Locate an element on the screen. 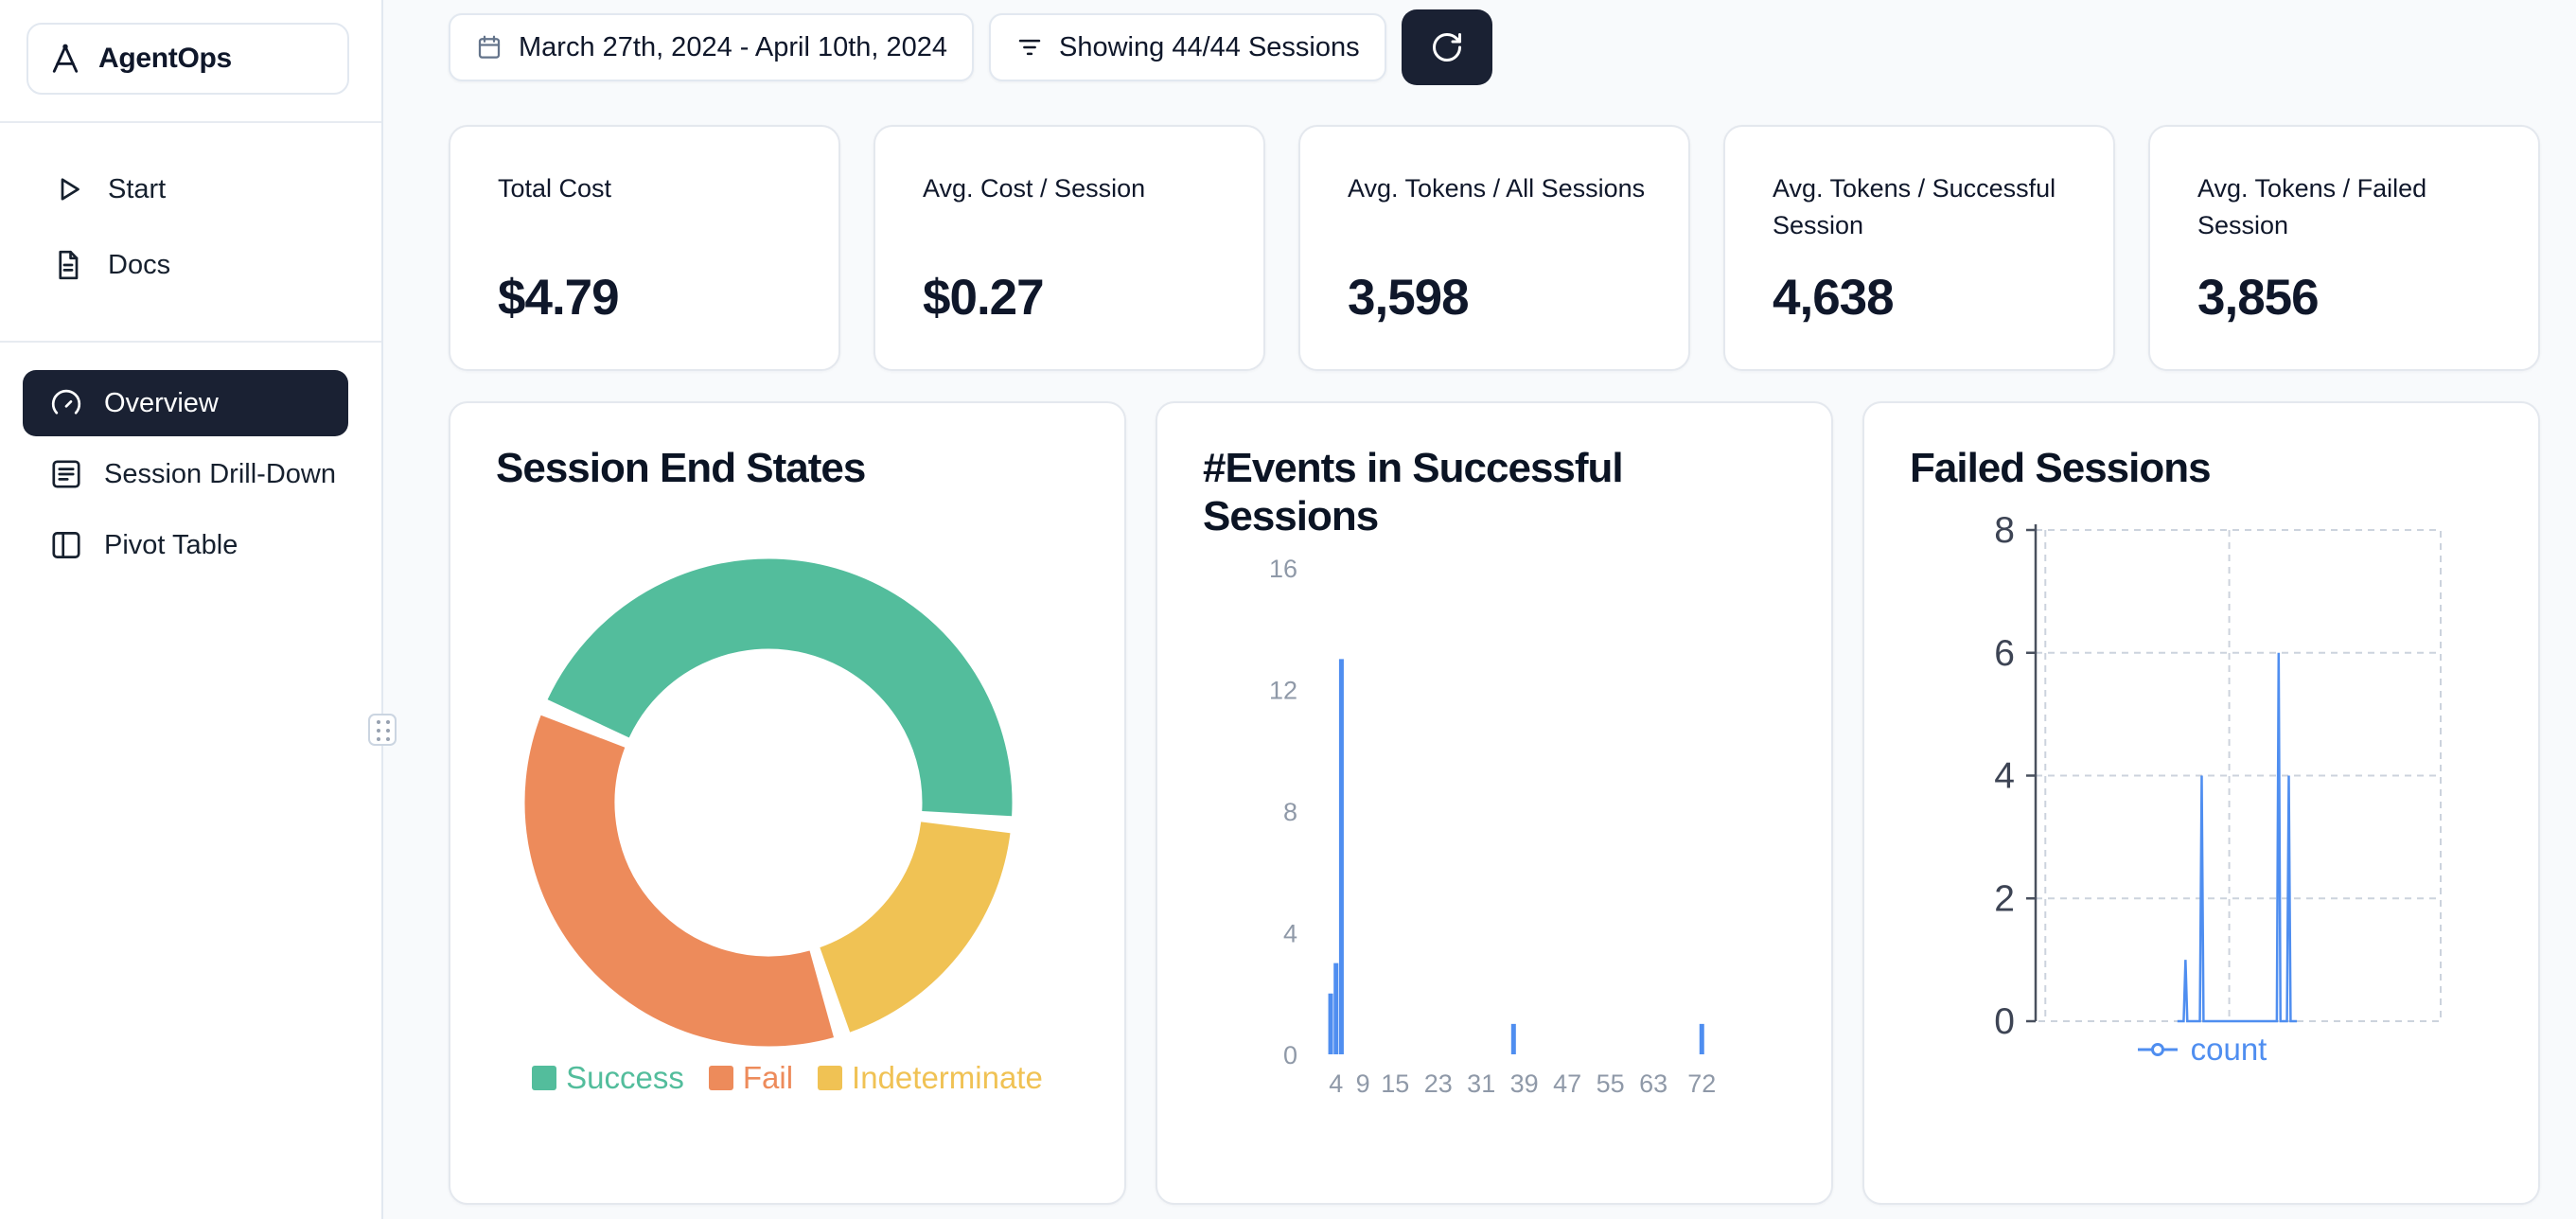  sidebar-item-overview: Overview is located at coordinates (185, 403).